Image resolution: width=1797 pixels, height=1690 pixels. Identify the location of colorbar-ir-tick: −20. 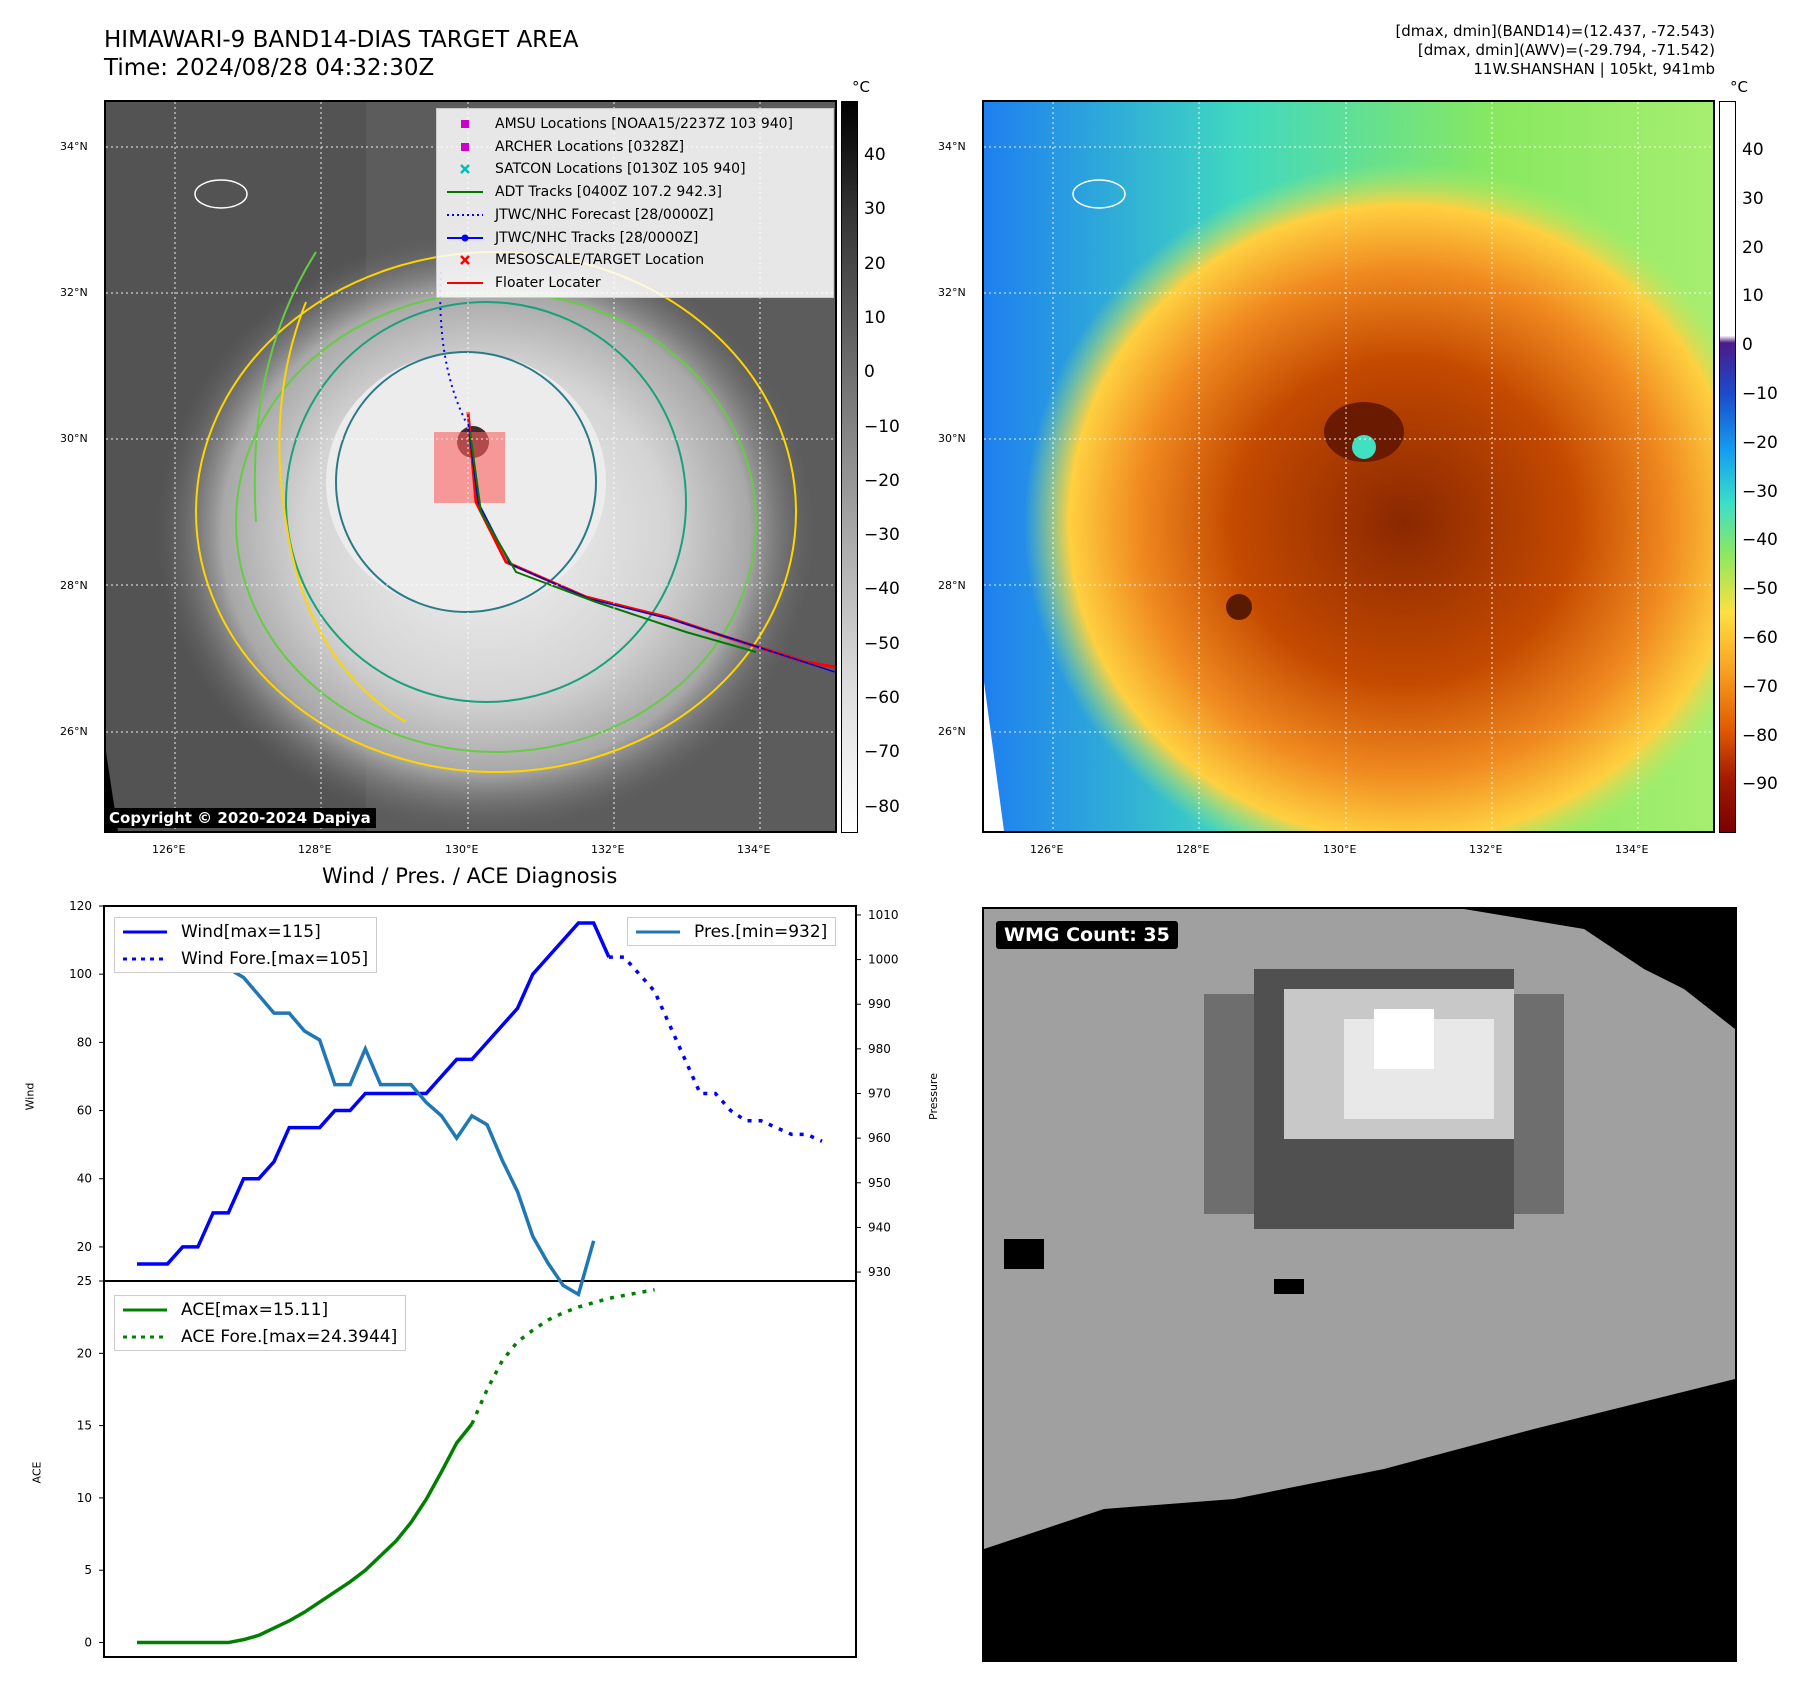
(882, 480).